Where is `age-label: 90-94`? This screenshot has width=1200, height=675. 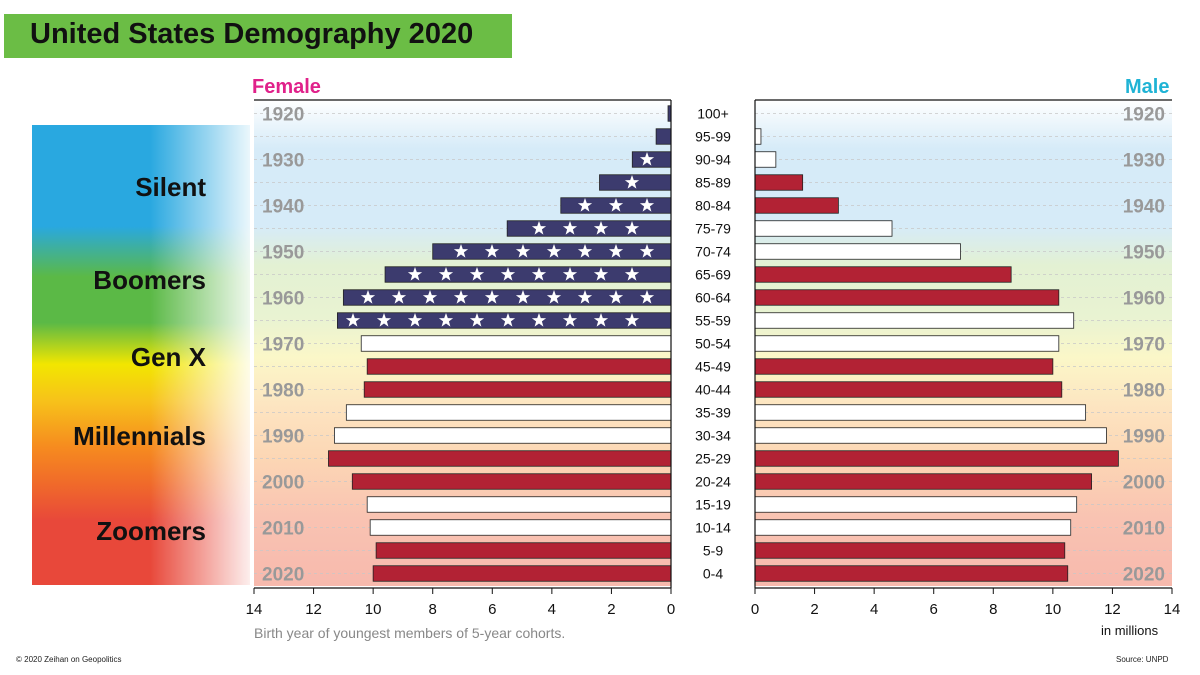 age-label: 90-94 is located at coordinates (713, 160).